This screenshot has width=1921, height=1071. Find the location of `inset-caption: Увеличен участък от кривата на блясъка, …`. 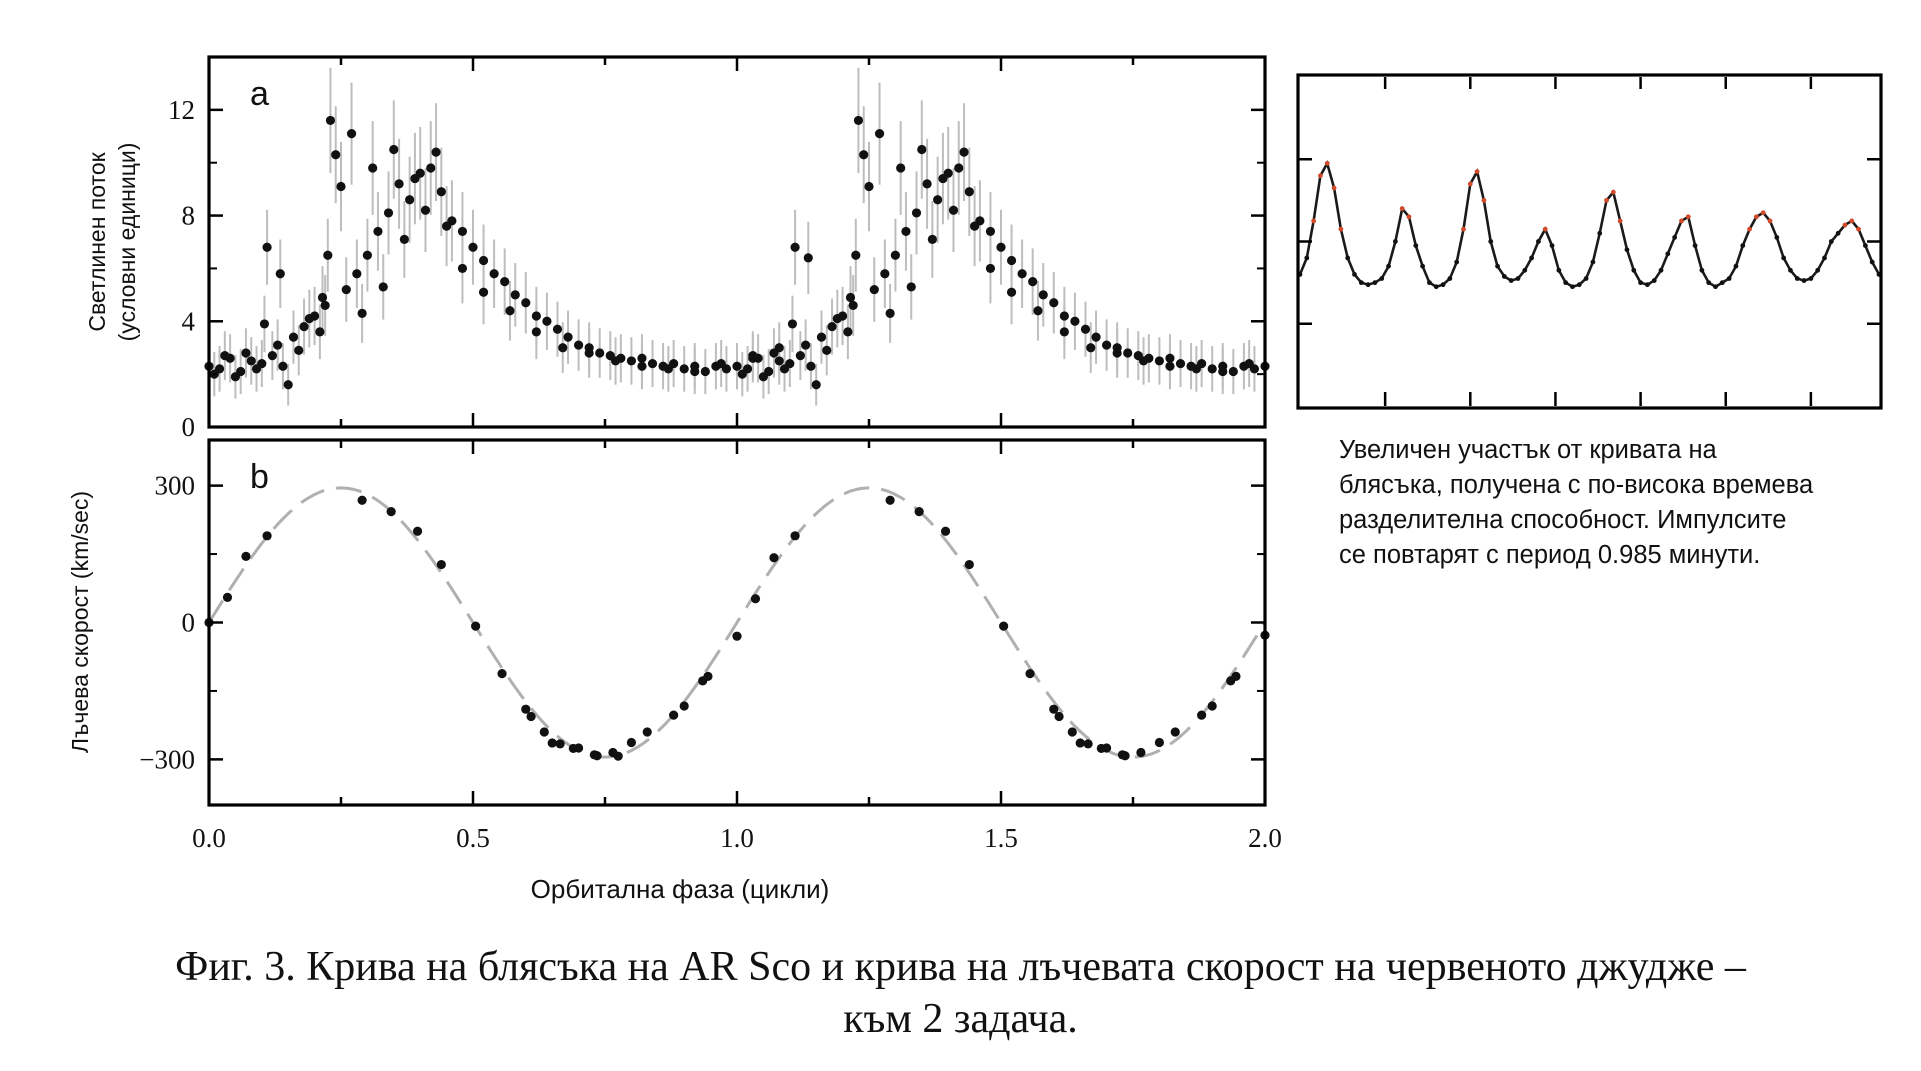

inset-caption: Увеличен участък от кривата на блясъка, … is located at coordinates (1619, 503).